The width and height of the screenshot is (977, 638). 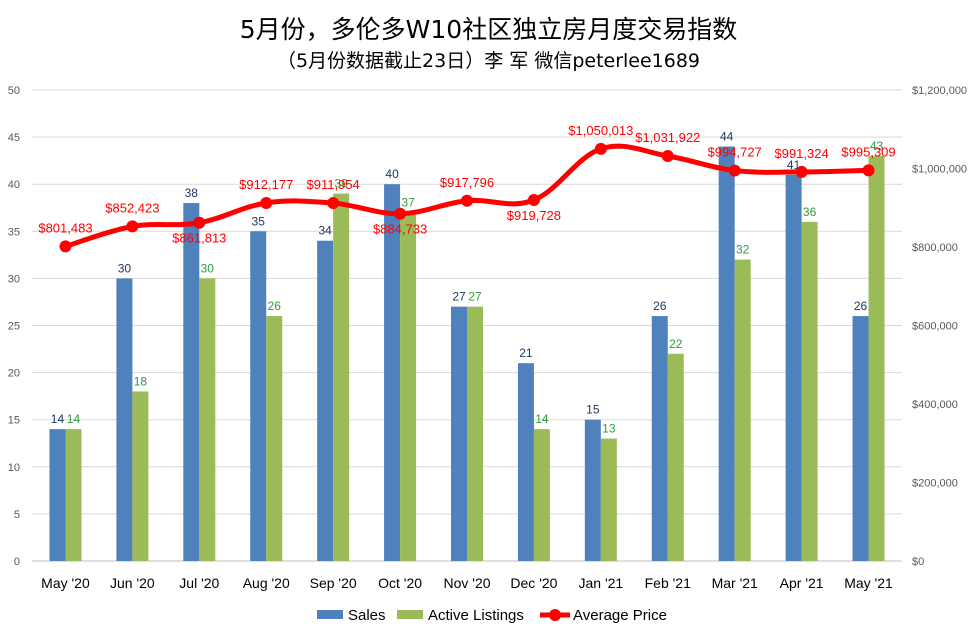 I want to click on legend-swatch-active-listings, so click(x=410, y=614).